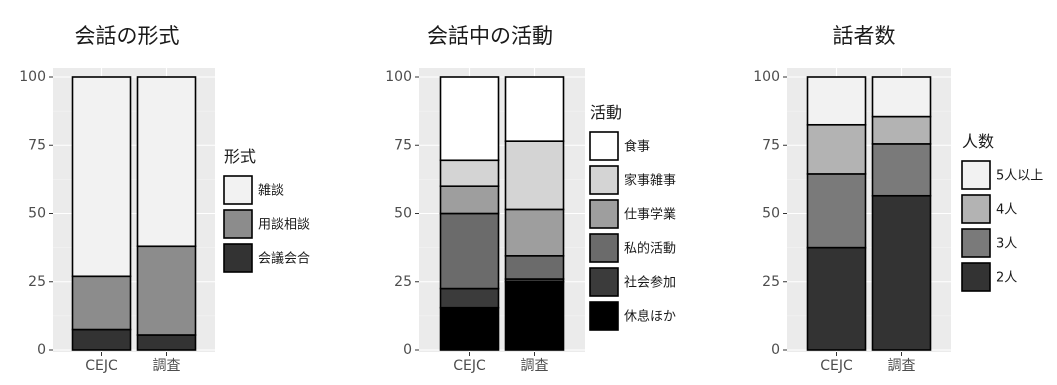 Image resolution: width=1057 pixels, height=385 pixels. What do you see at coordinates (650, 317) in the screenshot?
I see `legend-label: 休息ほか` at bounding box center [650, 317].